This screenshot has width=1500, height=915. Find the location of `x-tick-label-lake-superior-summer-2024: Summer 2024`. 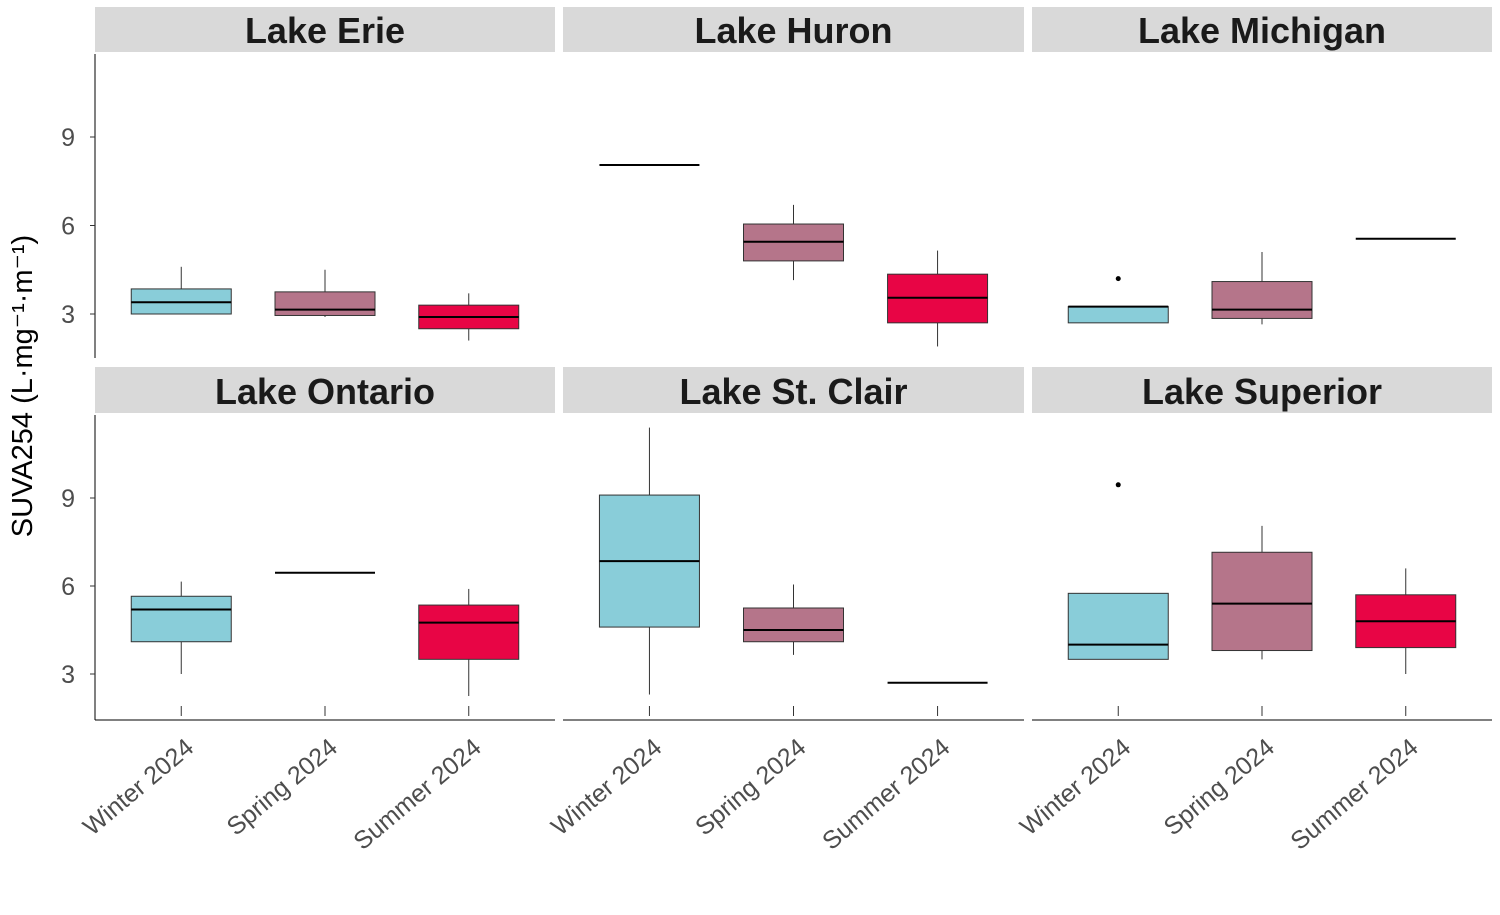

x-tick-label-lake-superior-summer-2024: Summer 2024 is located at coordinates (1354, 794).